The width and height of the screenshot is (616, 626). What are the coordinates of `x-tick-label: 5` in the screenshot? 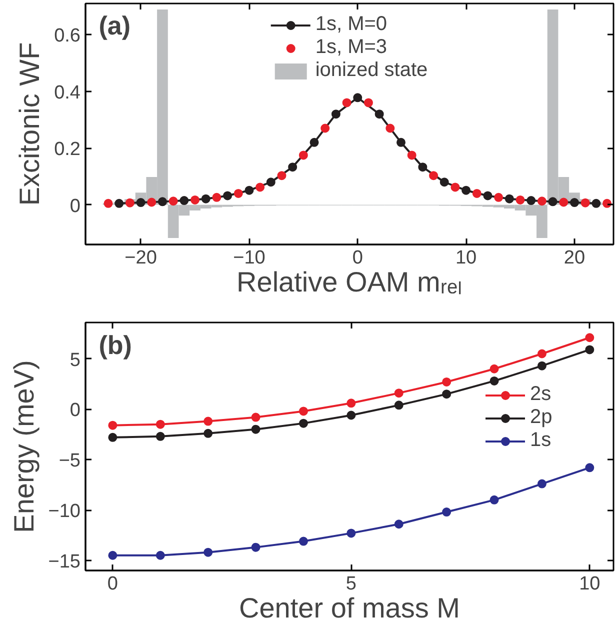 It's located at (351, 584).